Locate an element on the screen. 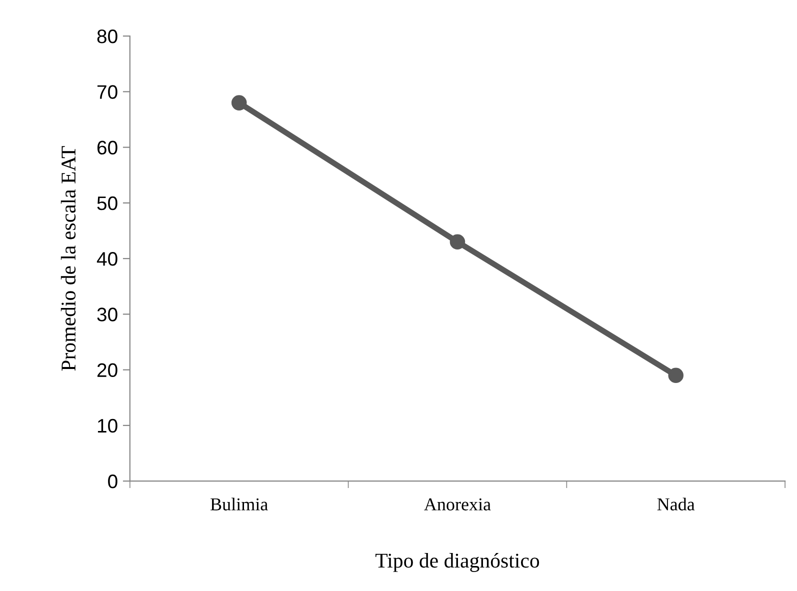 The height and width of the screenshot is (591, 797). y-tick-label: 20 is located at coordinates (107, 370).